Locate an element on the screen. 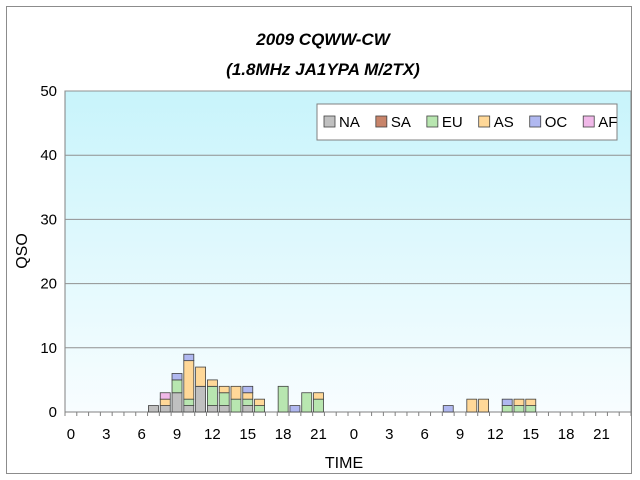 Image resolution: width=640 pixels, height=480 pixels. y-tick-label: 40 is located at coordinates (48, 155).